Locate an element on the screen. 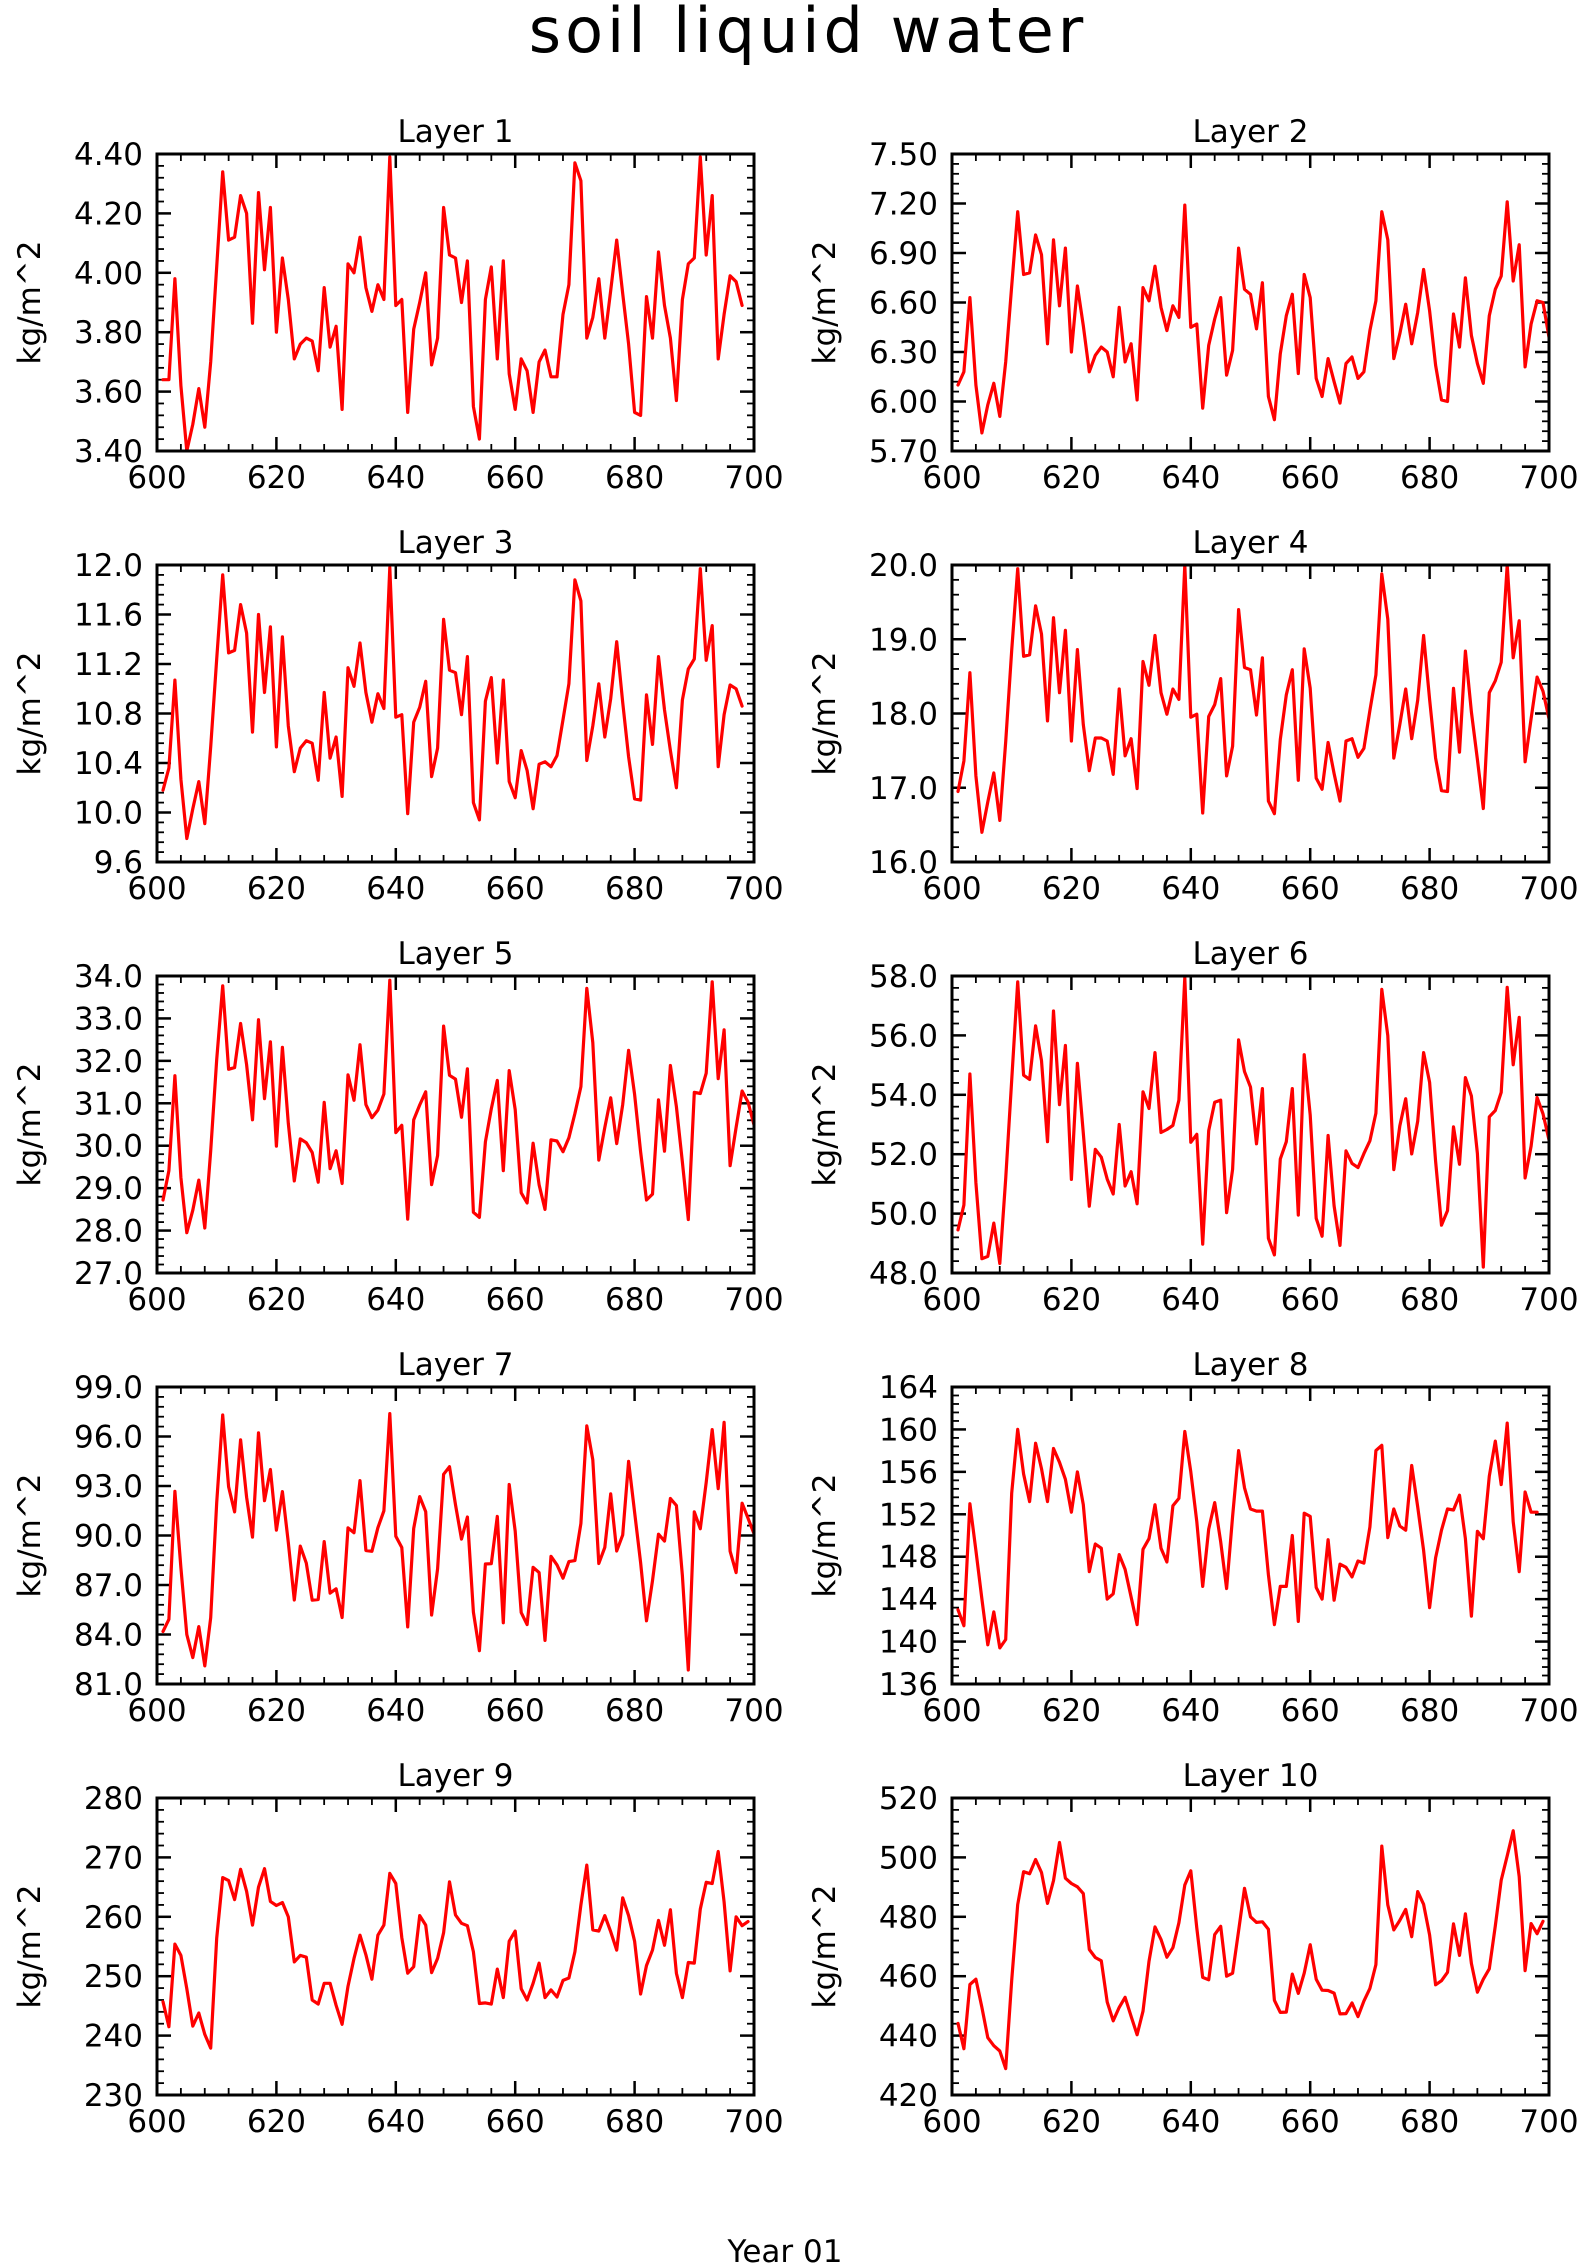 This screenshot has height=2266, width=1578. panel-3-y-tick-label: 10.0 is located at coordinates (108, 814).